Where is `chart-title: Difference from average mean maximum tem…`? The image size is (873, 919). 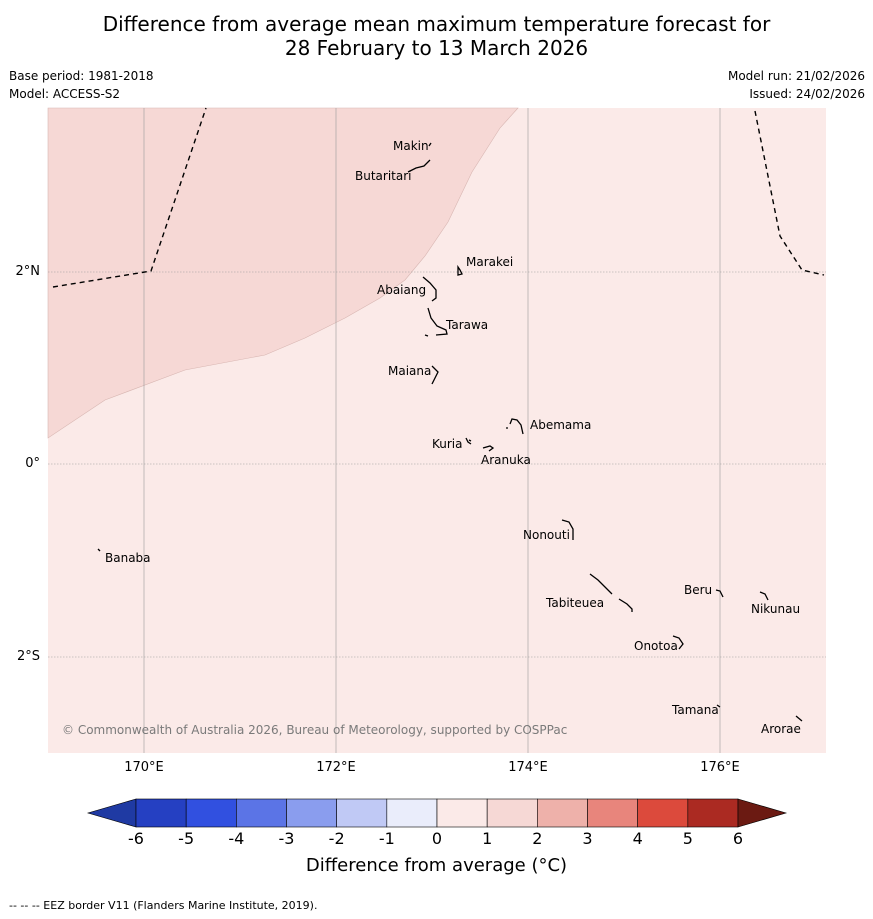
chart-title: Difference from average mean maximum tem… is located at coordinates (436, 36).